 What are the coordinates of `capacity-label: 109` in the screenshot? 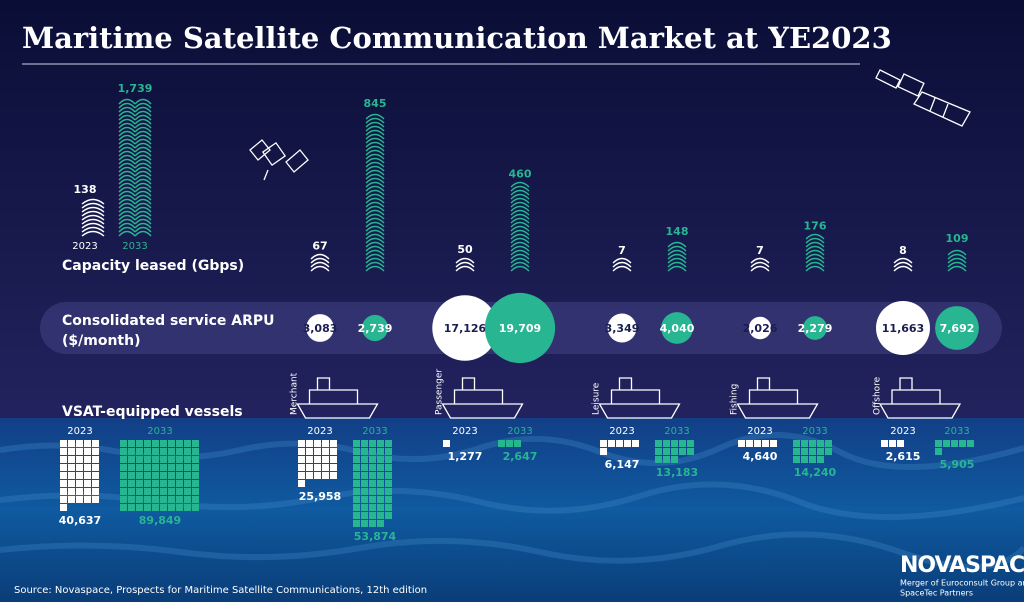 It's located at (957, 238).